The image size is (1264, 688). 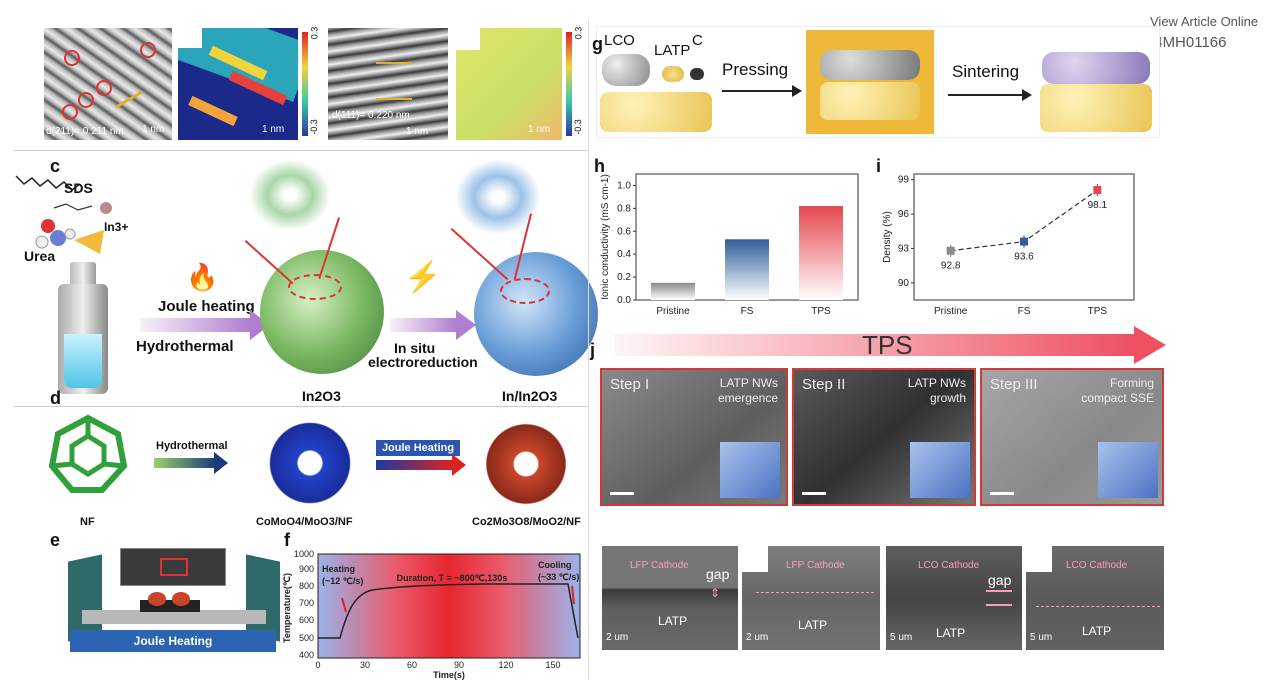 I want to click on l1-latp: LATP, so click(x=951, y=633).